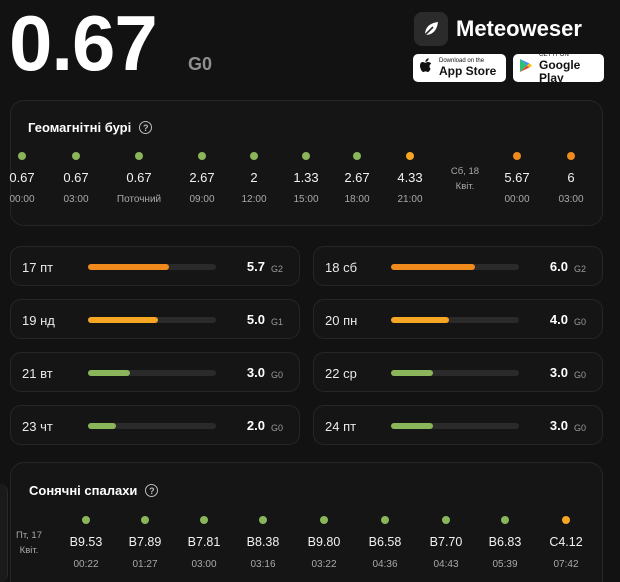  Describe the element at coordinates (29, 543) in the screenshot. I see `flares-date-label: Пт, 17 Квіт.` at that location.